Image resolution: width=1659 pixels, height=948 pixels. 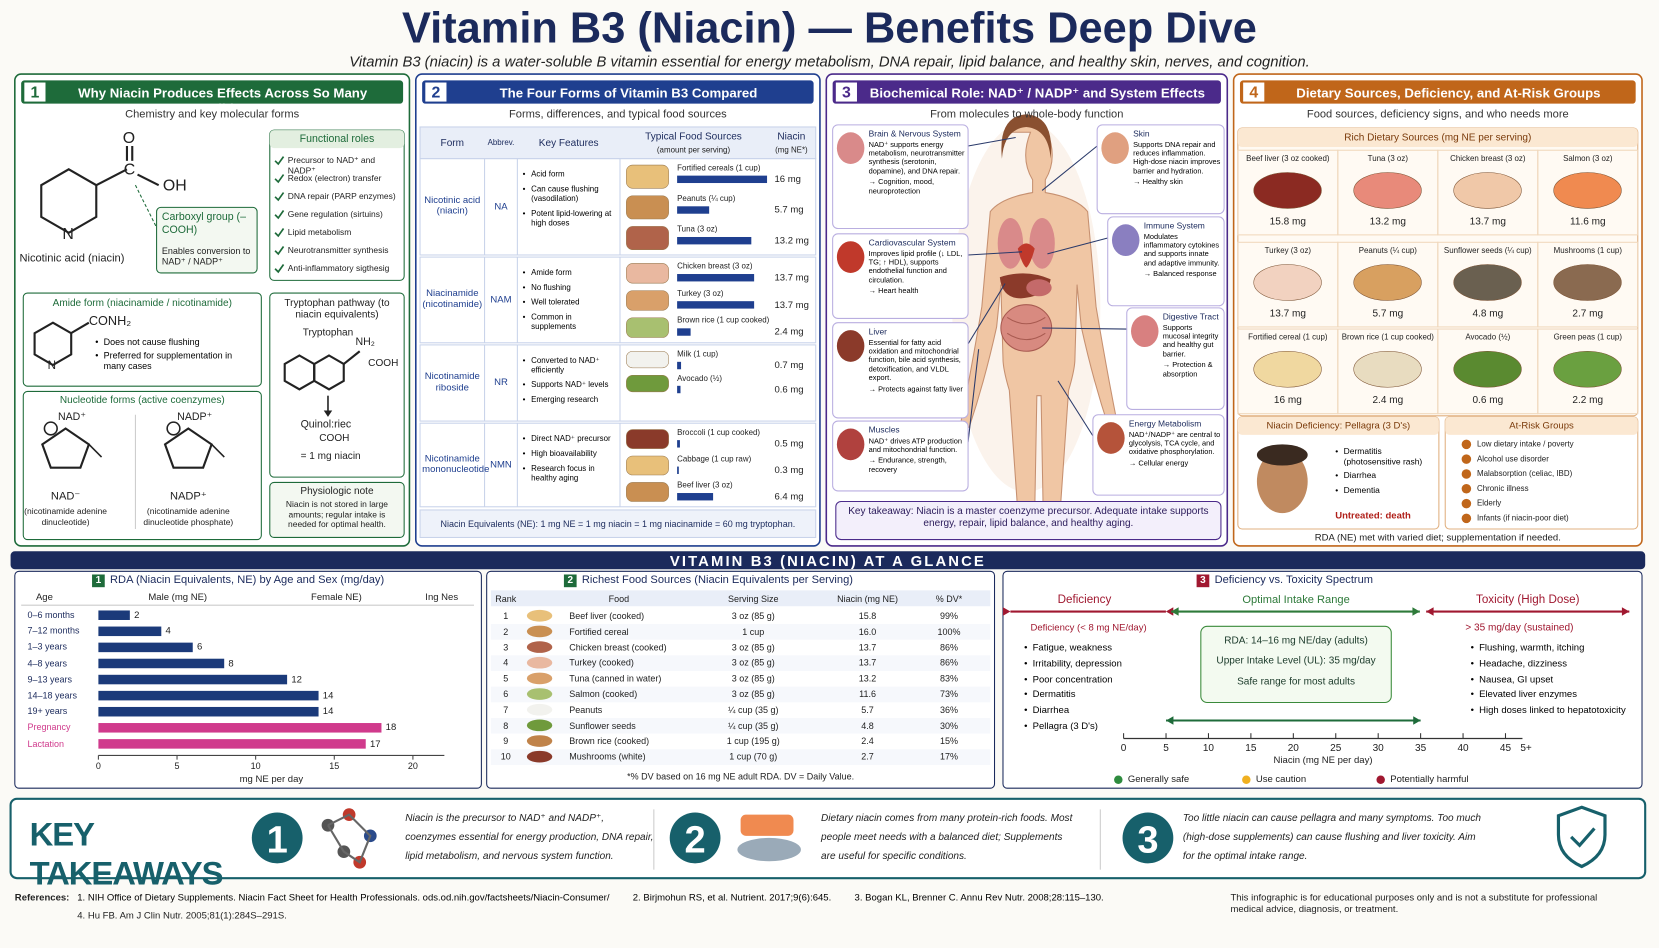 I want to click on list-item: Balanced response, so click(x=1183, y=275).